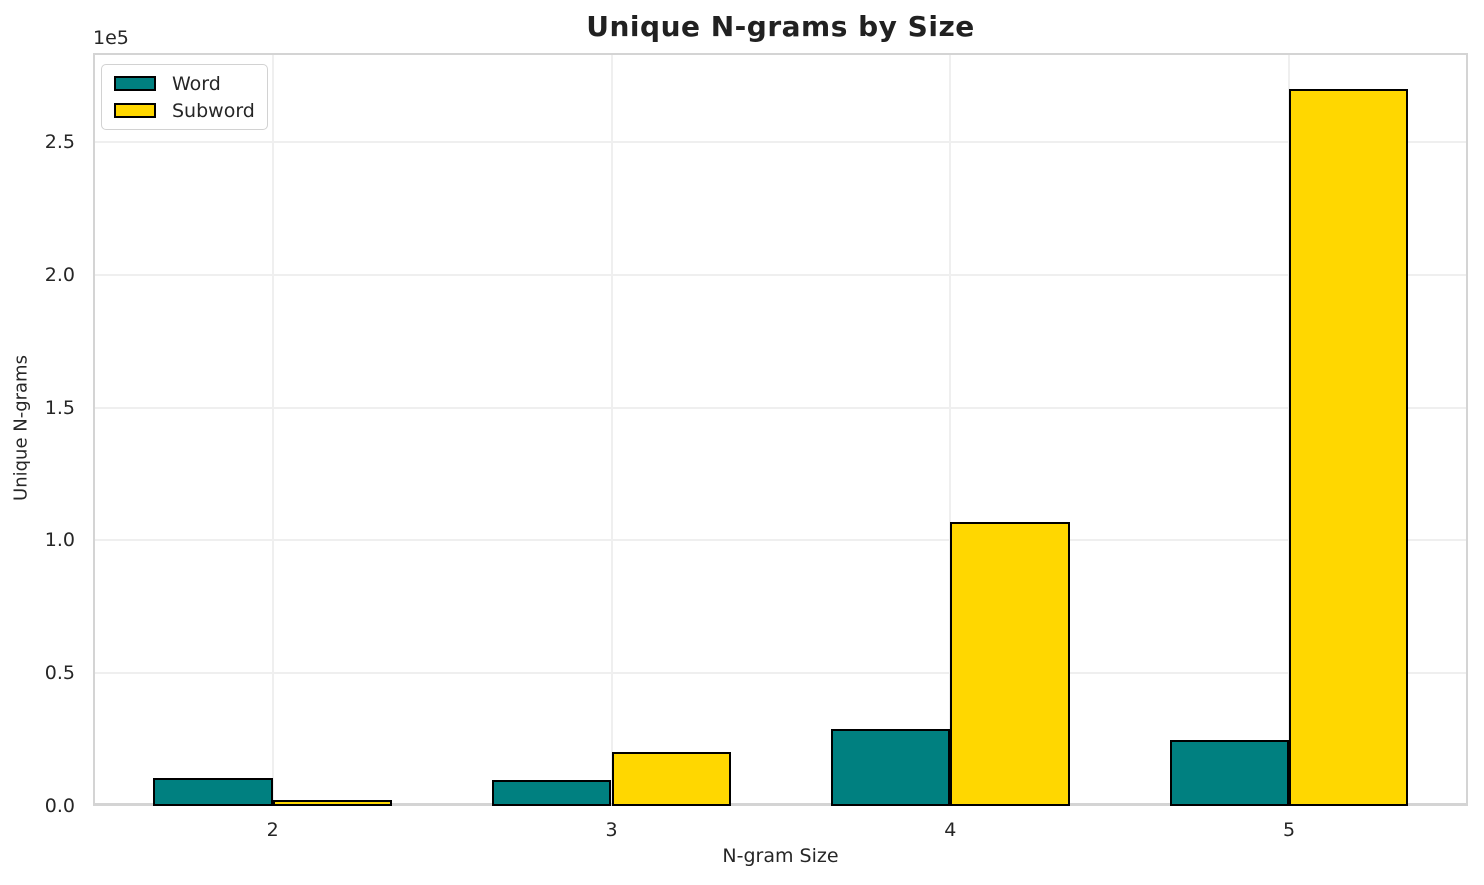 Image resolution: width=1484 pixels, height=885 pixels. Describe the element at coordinates (780, 804) in the screenshot. I see `axis-spine-bottom` at that location.